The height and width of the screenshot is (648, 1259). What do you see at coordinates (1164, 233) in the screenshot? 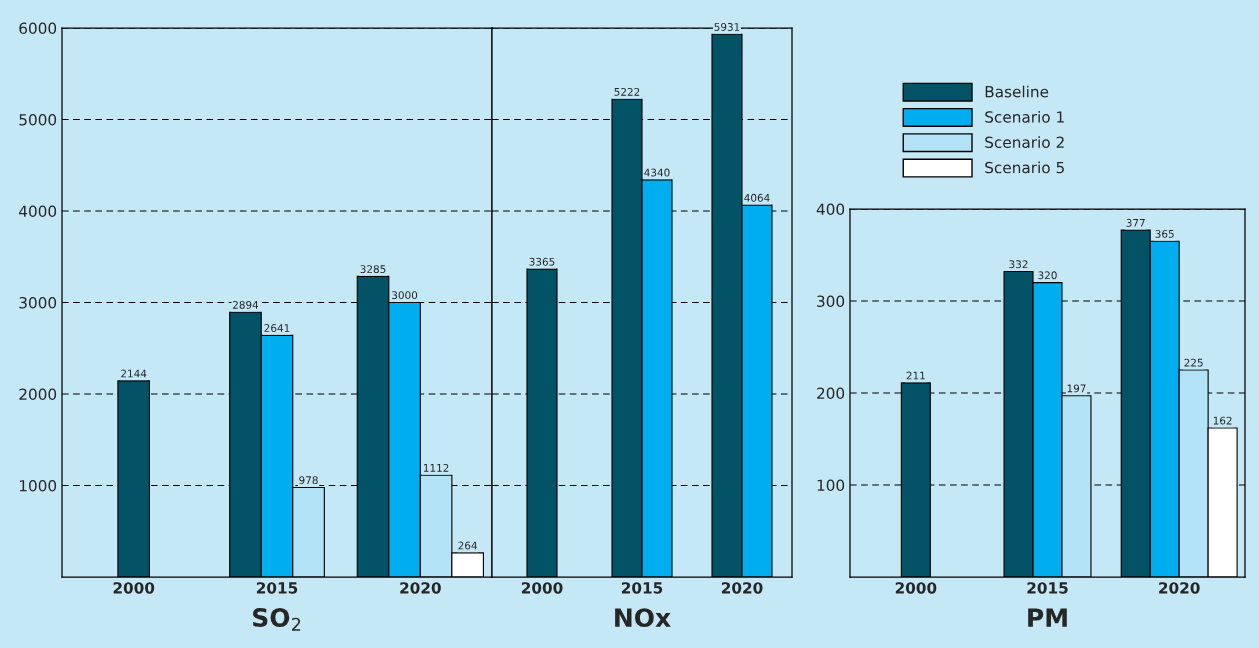
I see `data-label: 365` at bounding box center [1164, 233].